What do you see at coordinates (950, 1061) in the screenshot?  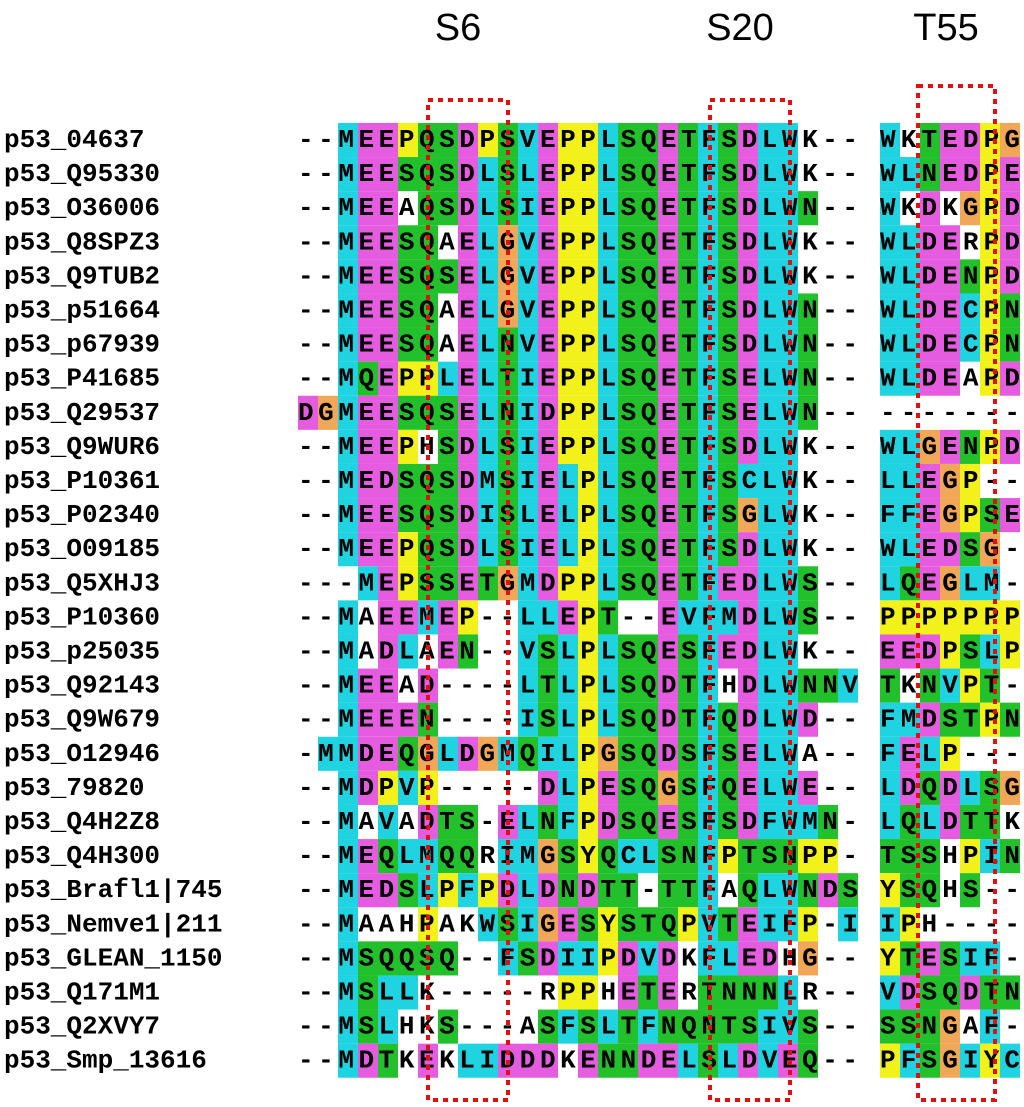 I see `sequence: PFSGIYC` at bounding box center [950, 1061].